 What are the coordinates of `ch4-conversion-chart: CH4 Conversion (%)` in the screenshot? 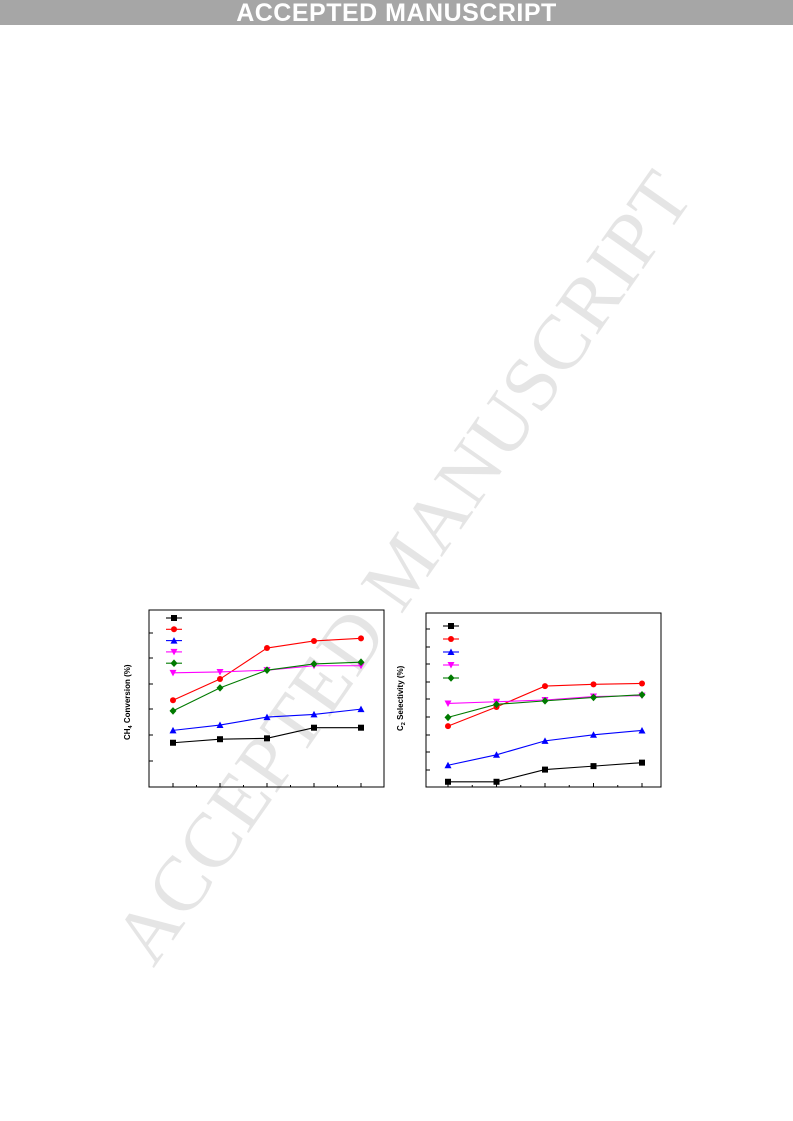 It's located at (254, 698).